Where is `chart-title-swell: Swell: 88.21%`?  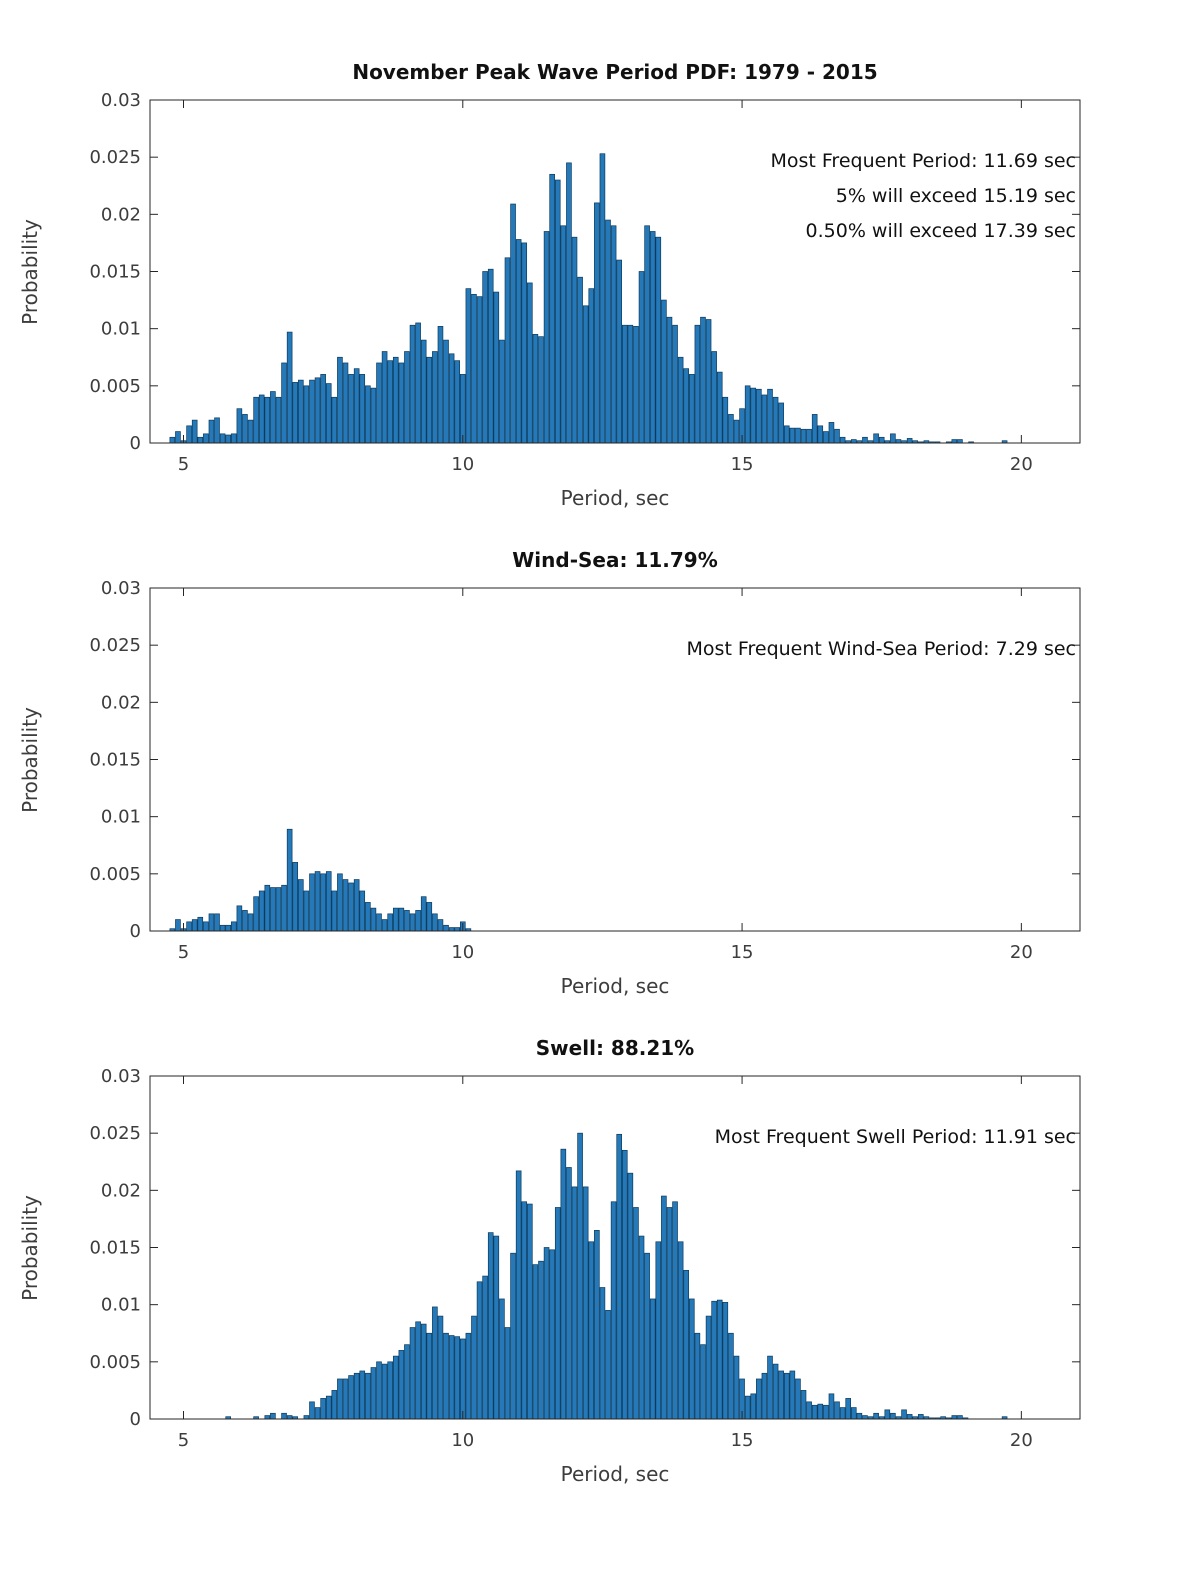 chart-title-swell: Swell: 88.21% is located at coordinates (615, 1048).